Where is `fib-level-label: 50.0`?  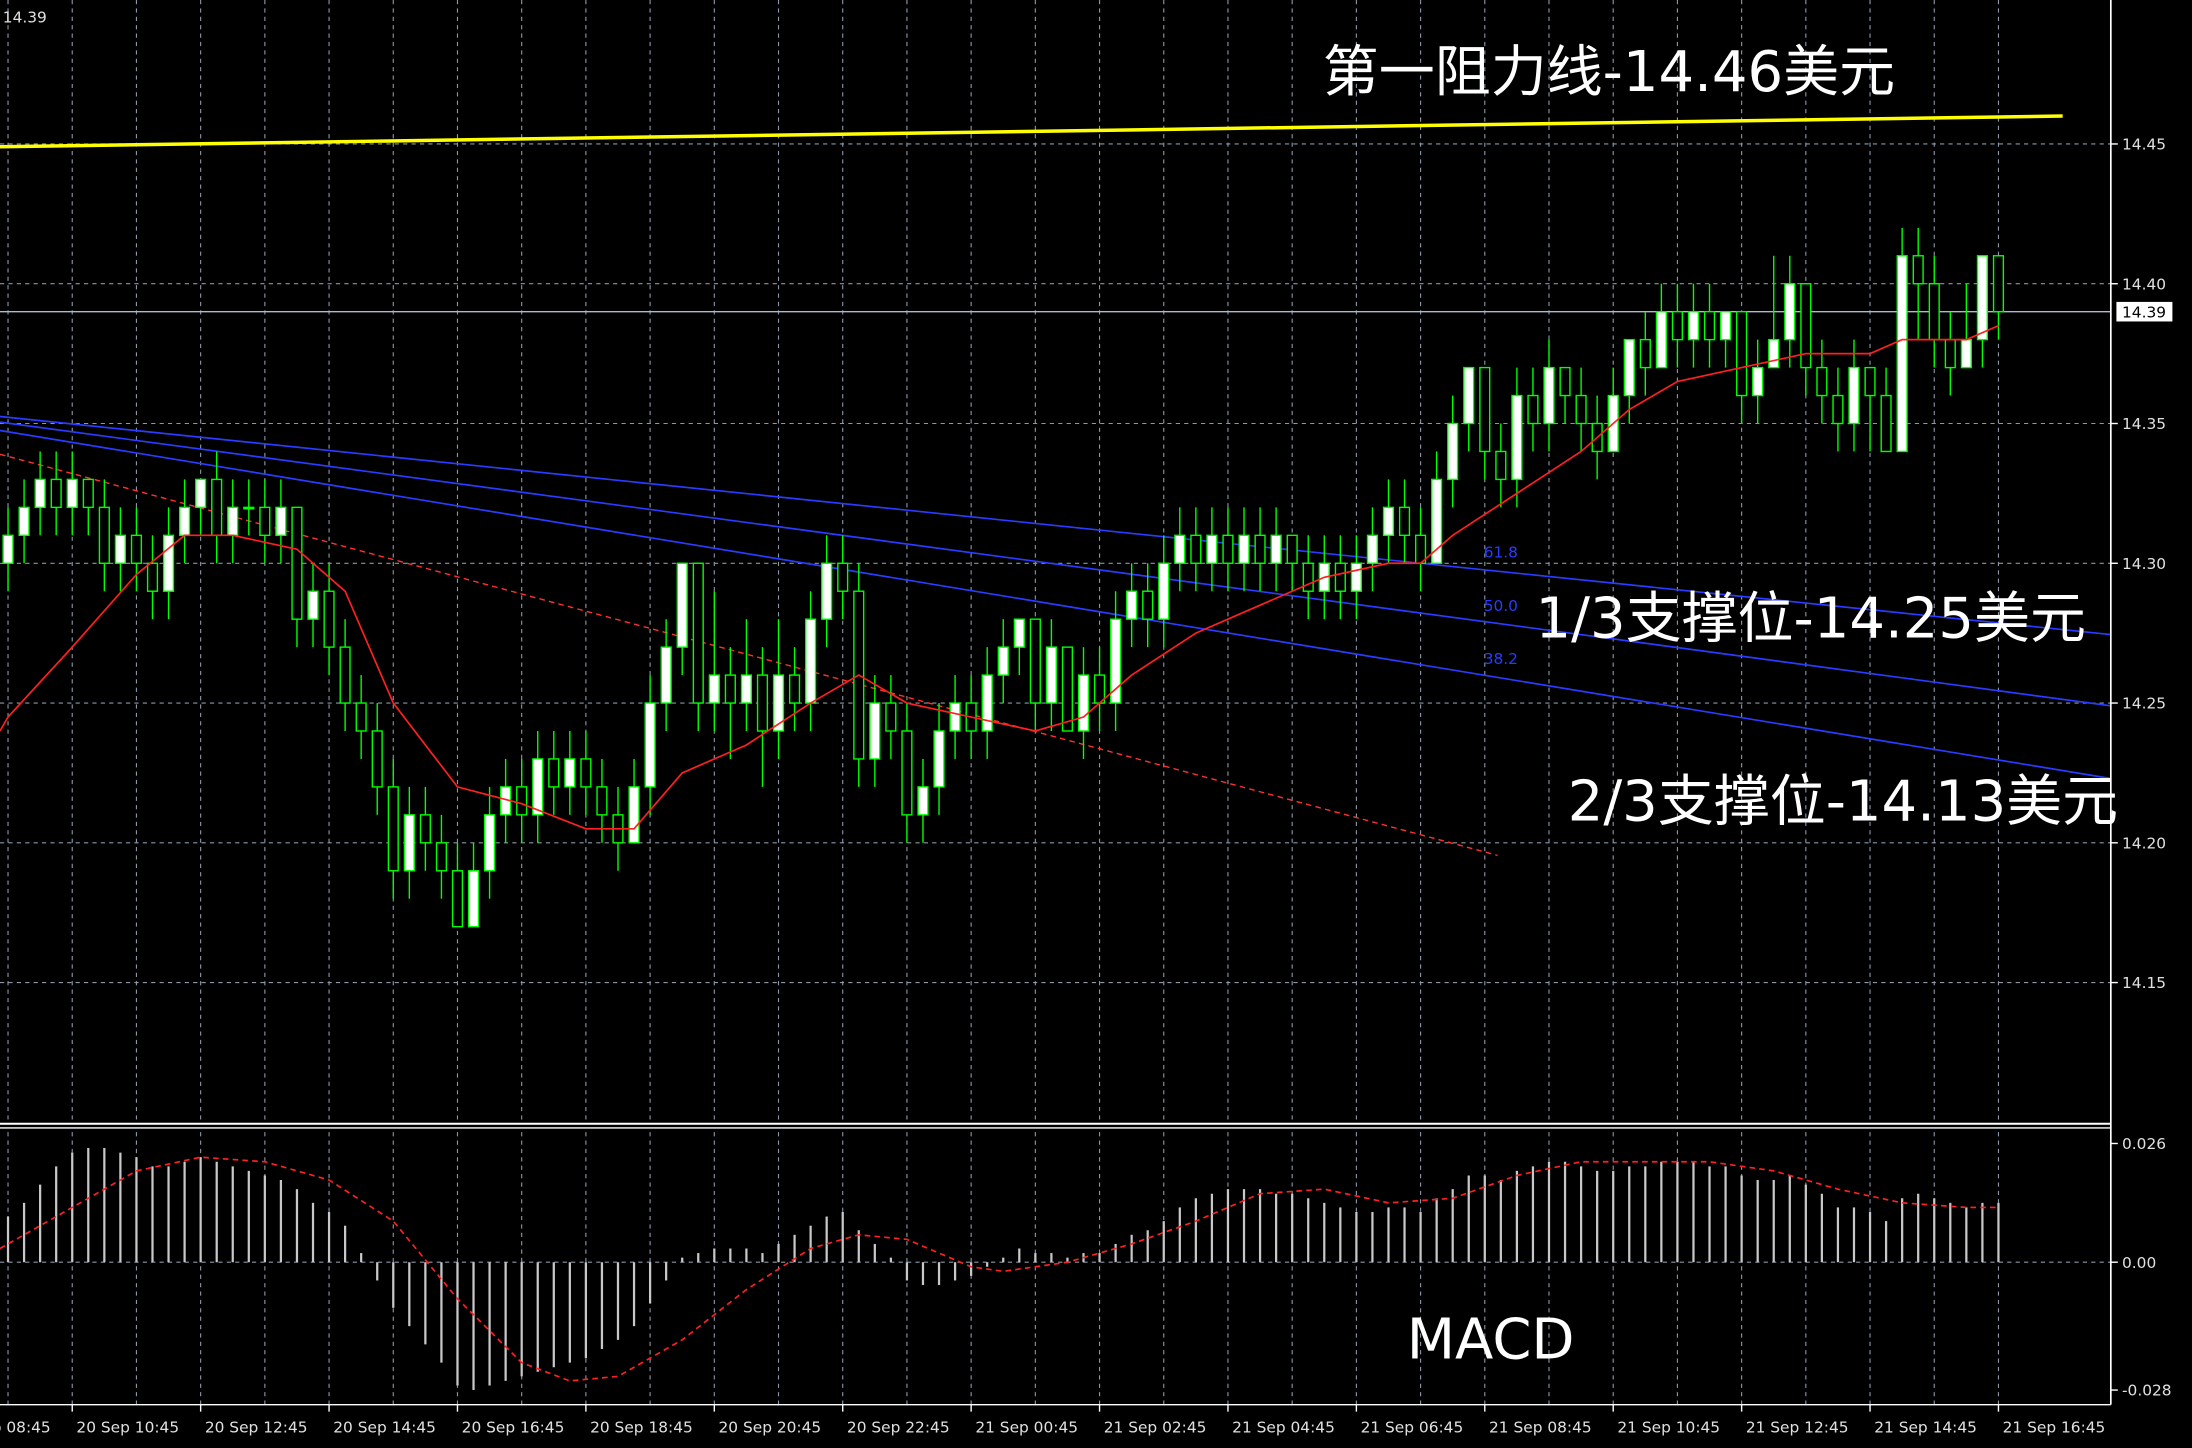
fib-level-label: 50.0 is located at coordinates (1501, 606).